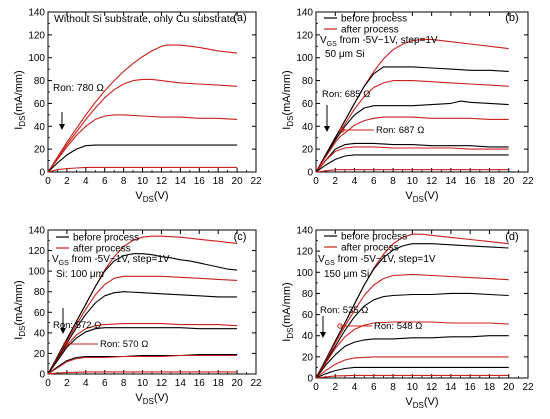 This screenshot has height=419, width=550. I want to click on vgs-rest: from -5V~1V, step=1V, so click(119, 259).